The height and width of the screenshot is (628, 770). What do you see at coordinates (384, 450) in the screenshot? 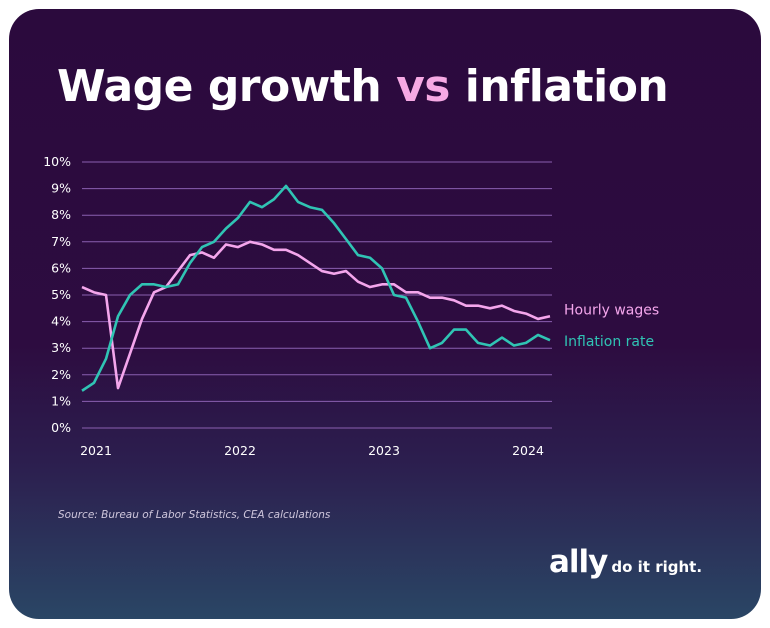
I see `x-tick-label: 2023` at bounding box center [384, 450].